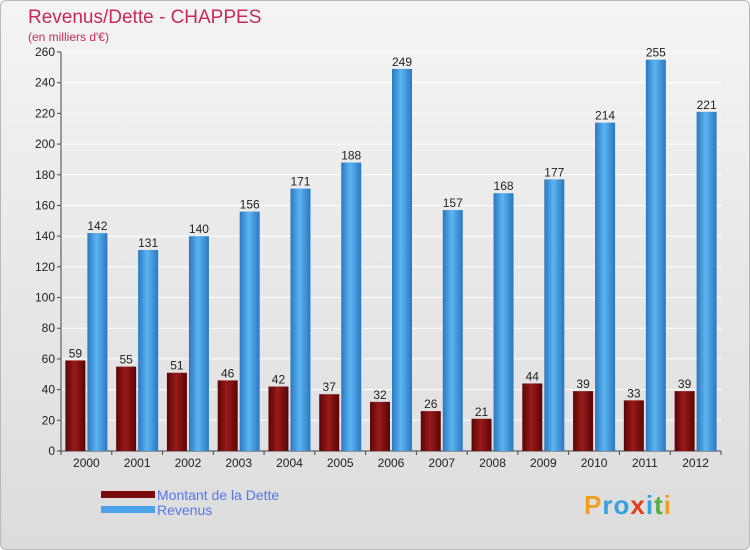  I want to click on logo-letter: P, so click(593, 505).